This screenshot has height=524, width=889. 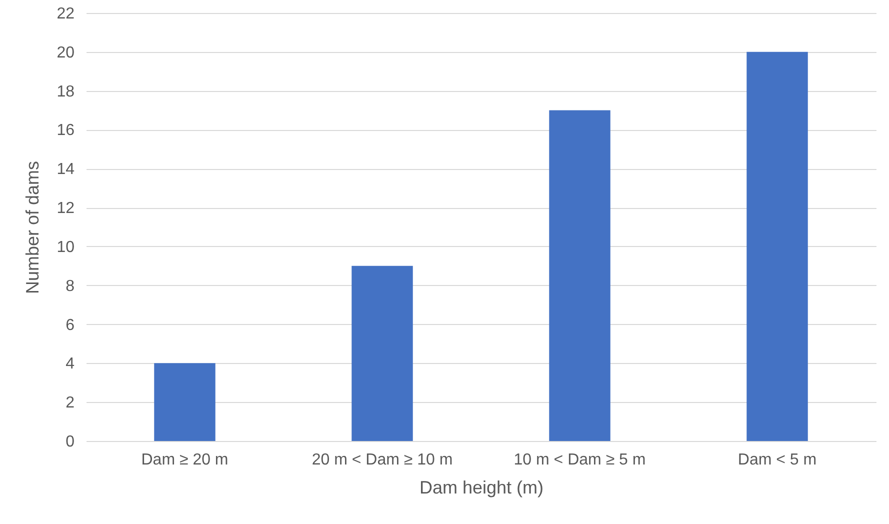 What do you see at coordinates (70, 286) in the screenshot?
I see `y-tick-label: 8` at bounding box center [70, 286].